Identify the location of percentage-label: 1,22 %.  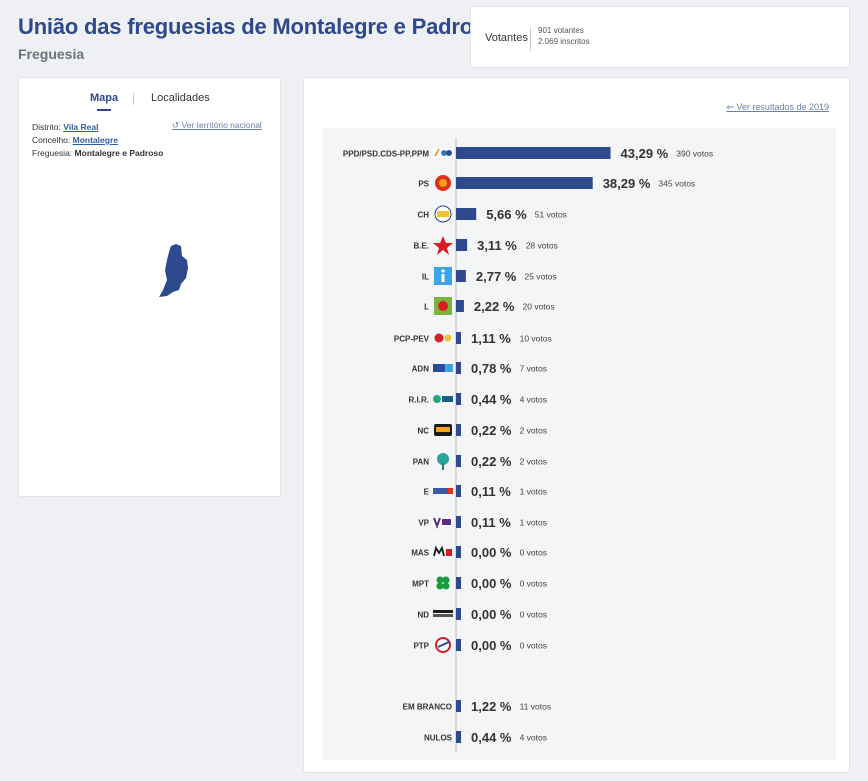
(491, 706).